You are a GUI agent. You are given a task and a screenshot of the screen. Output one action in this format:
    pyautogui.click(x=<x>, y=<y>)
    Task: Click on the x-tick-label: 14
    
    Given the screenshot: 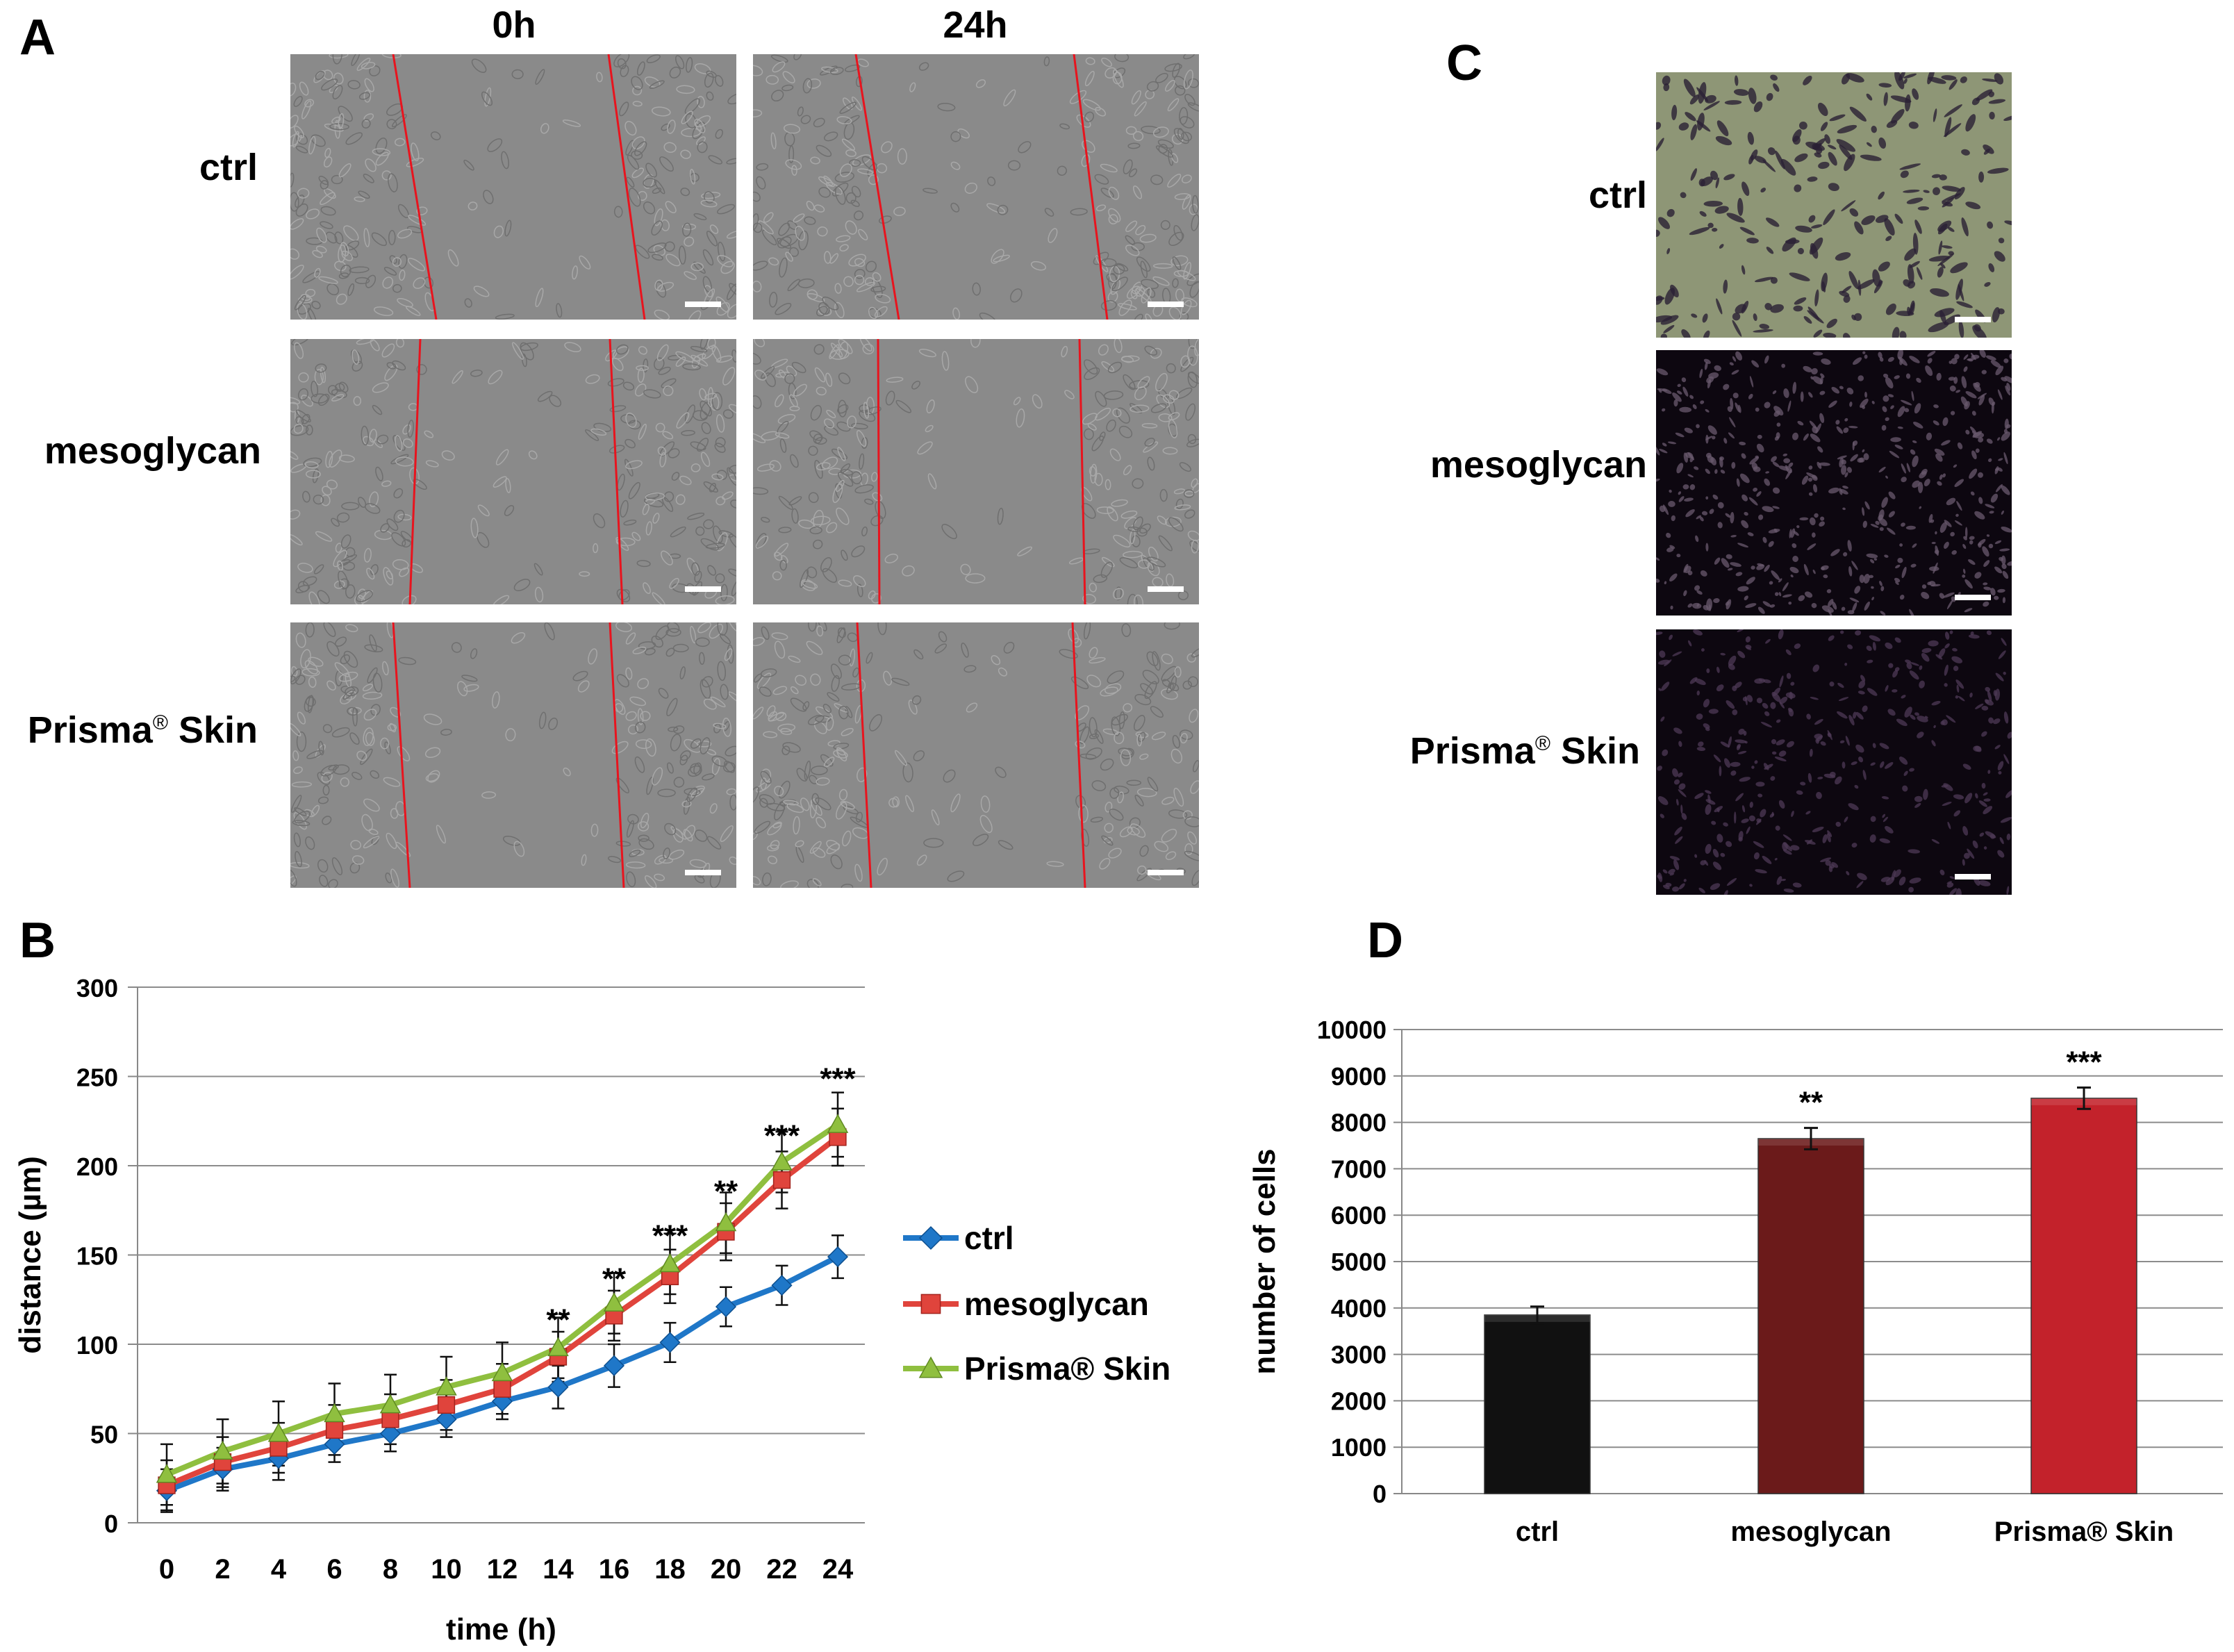 What is the action you would take?
    pyautogui.click(x=558, y=1569)
    